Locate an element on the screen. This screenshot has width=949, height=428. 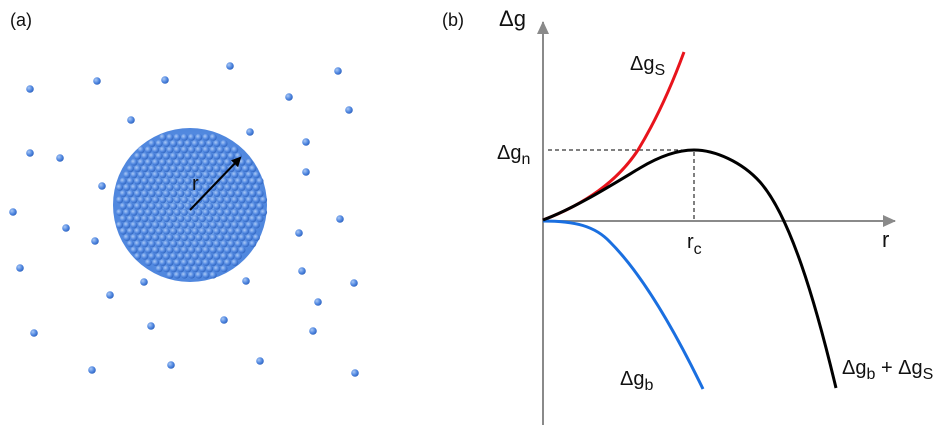
bulk-energy-curve is located at coordinates (623, 304).